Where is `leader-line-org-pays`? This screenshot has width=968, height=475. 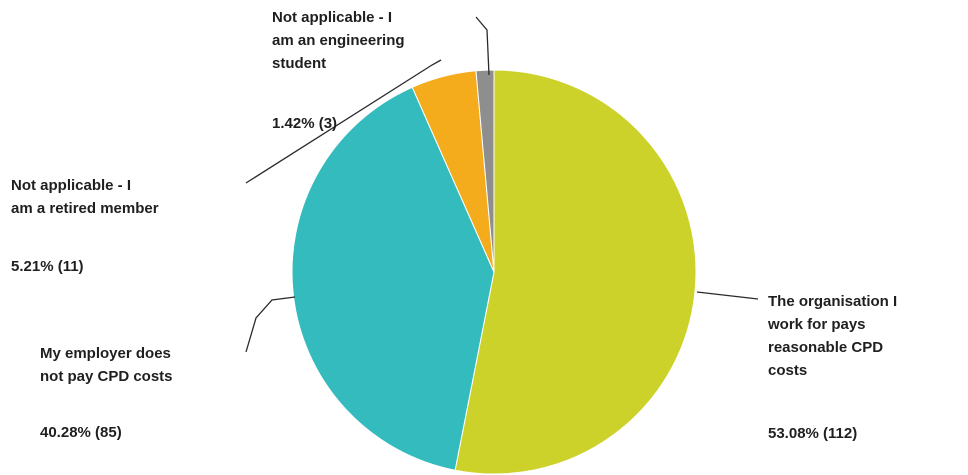 leader-line-org-pays is located at coordinates (727, 295).